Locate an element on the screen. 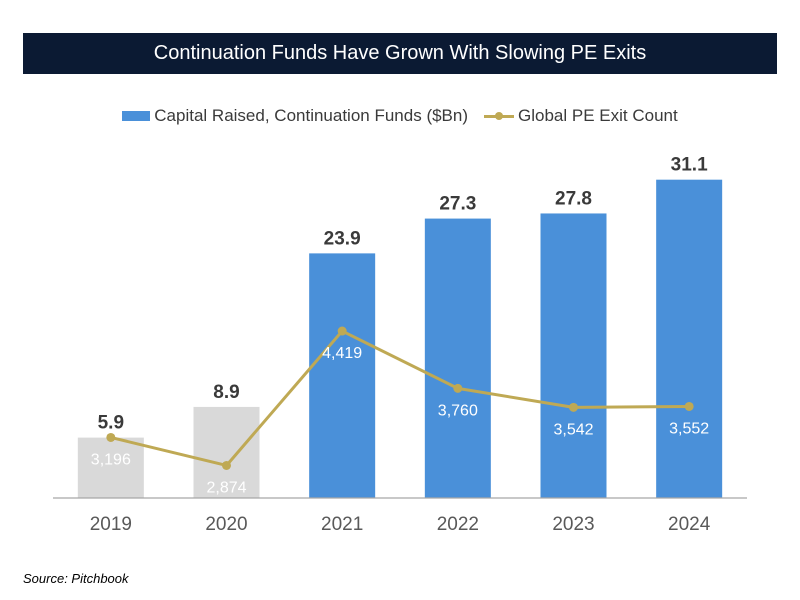  exit-count-point-2019 is located at coordinates (111, 437).